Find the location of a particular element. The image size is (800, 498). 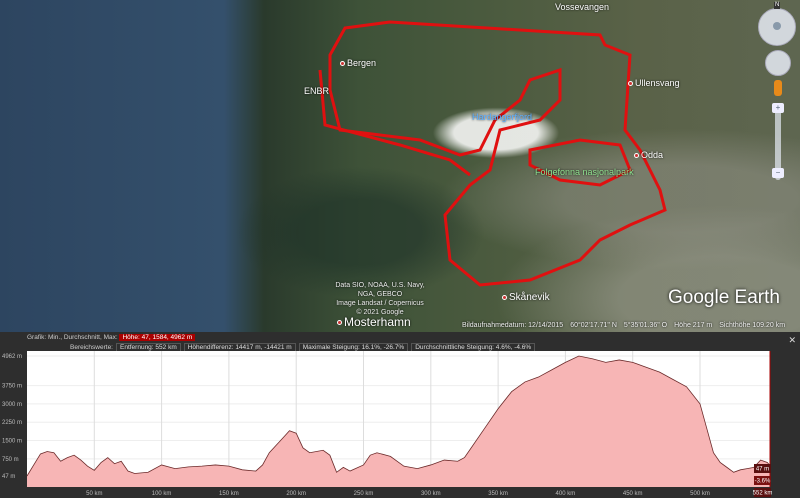

cursor-readout: 552 km is located at coordinates (763, 494).